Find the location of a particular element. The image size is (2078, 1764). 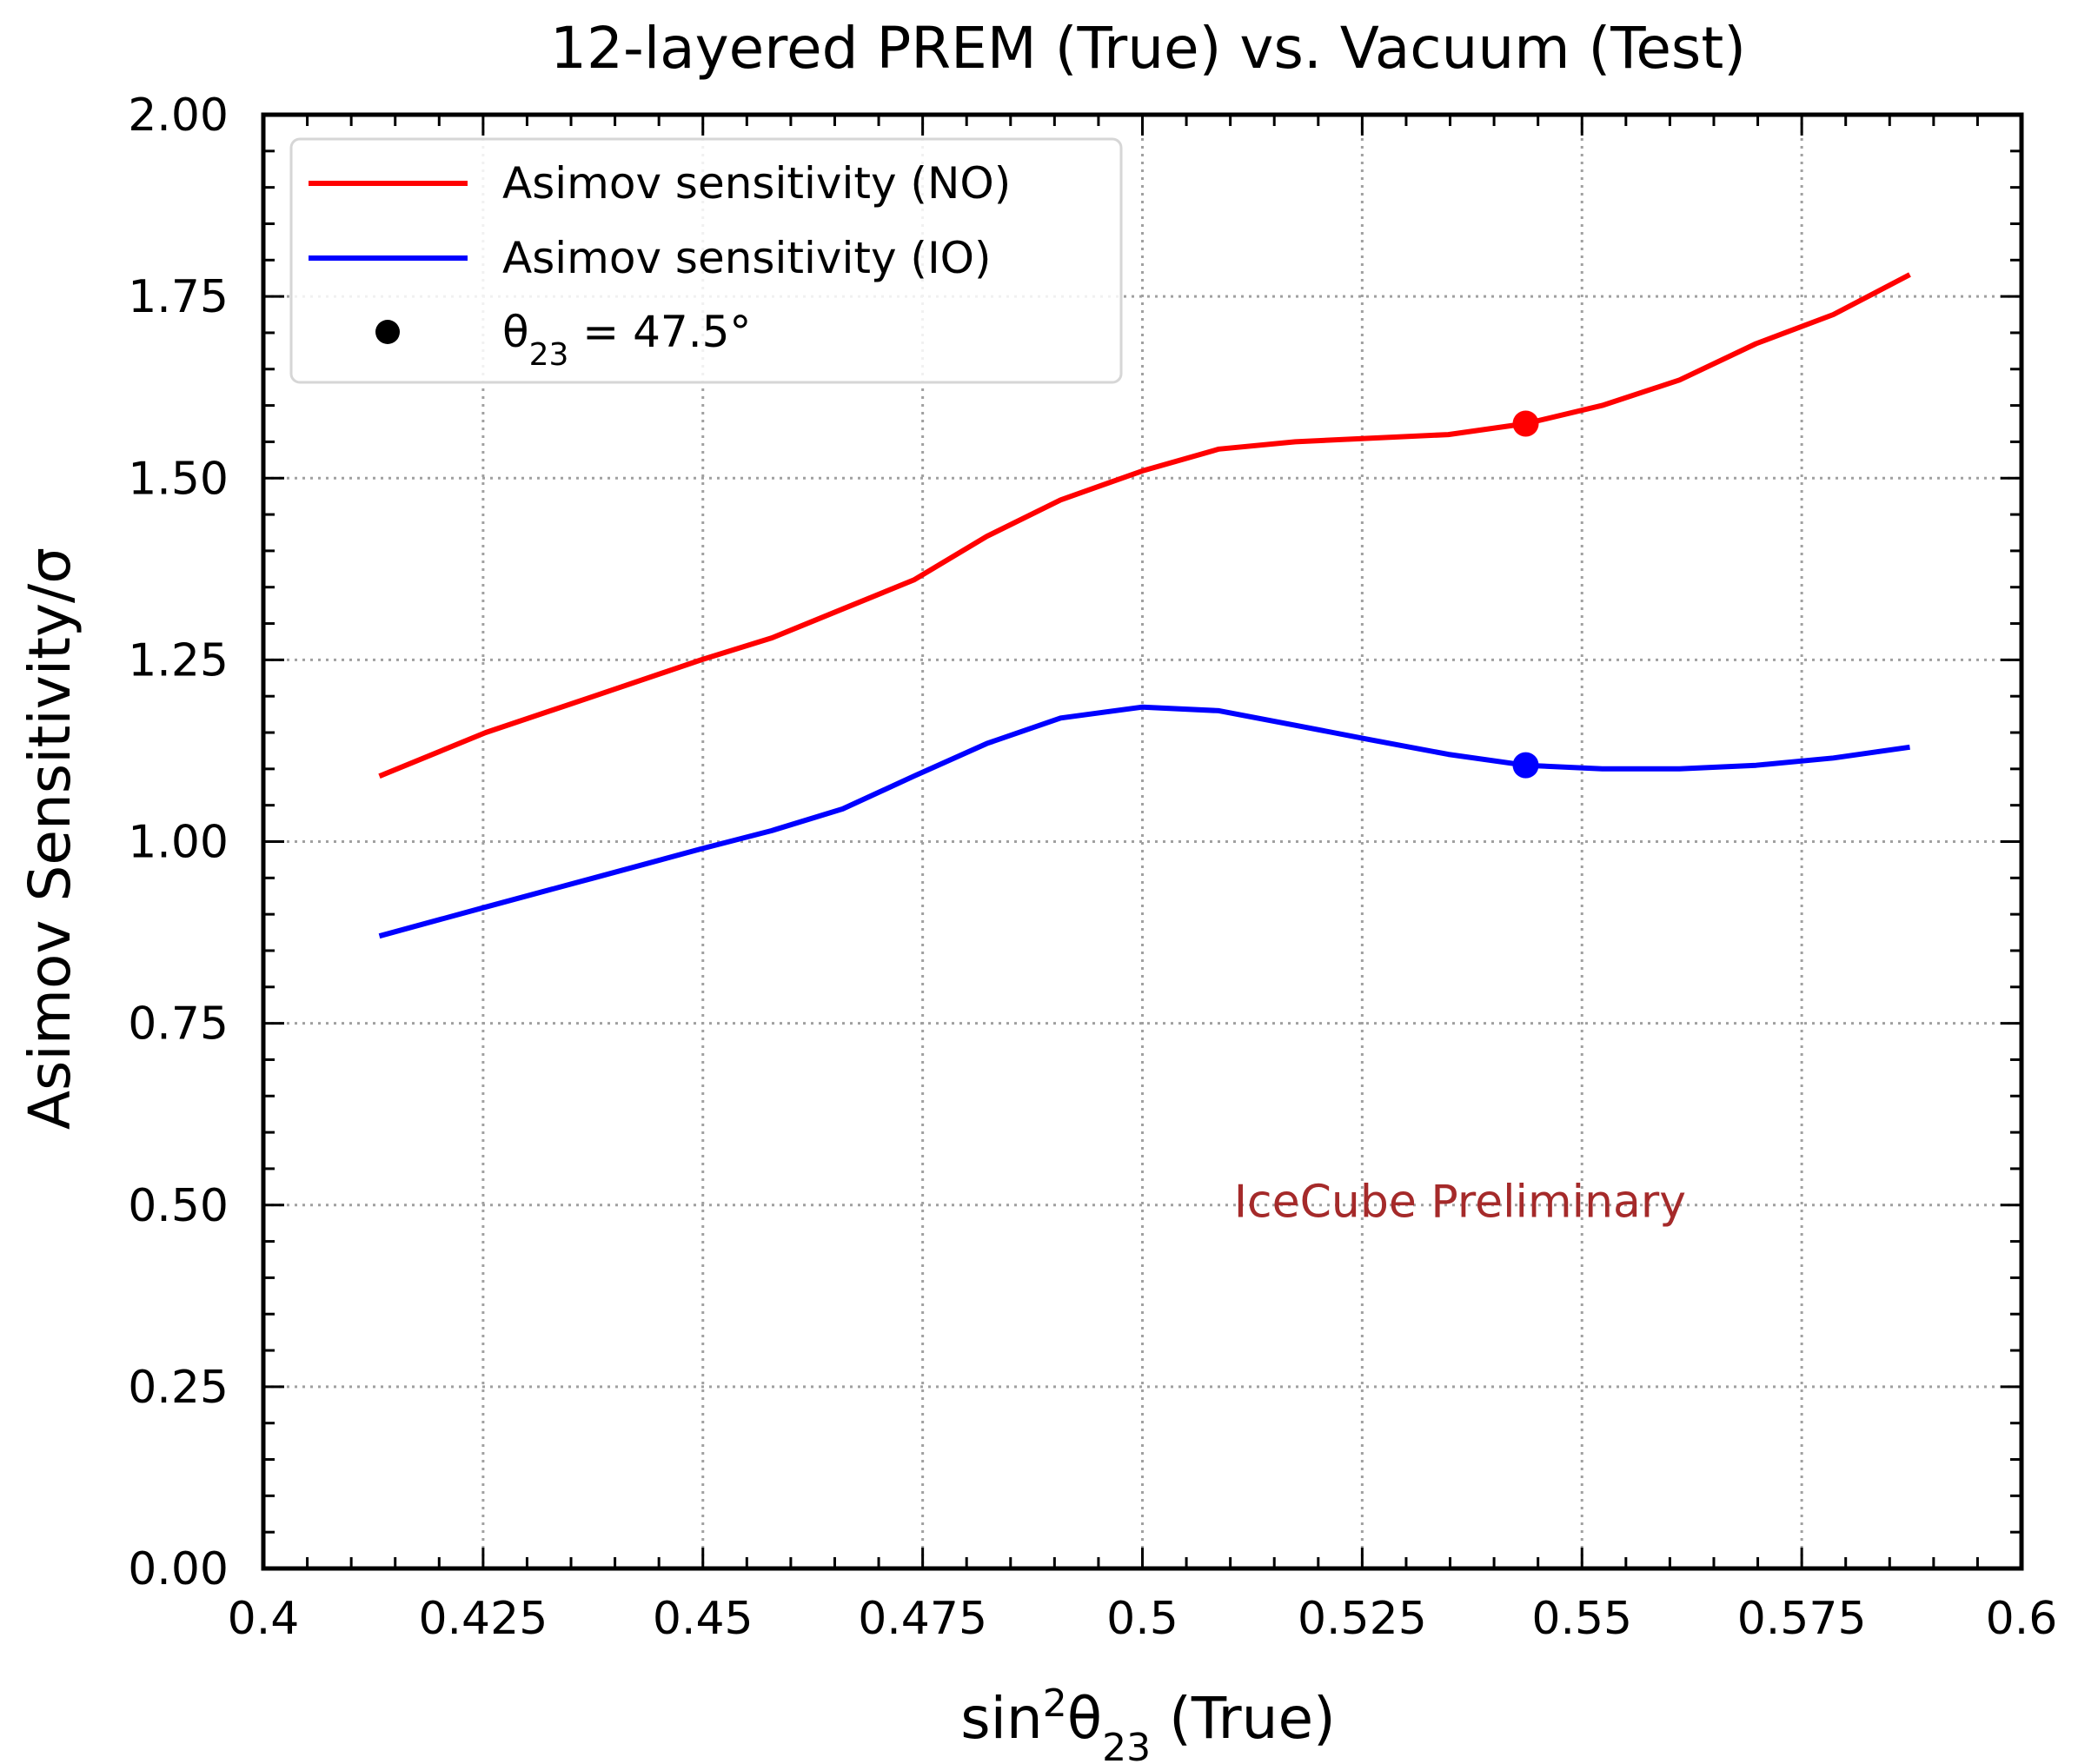

x-tick-label: 0.475 is located at coordinates (922, 1619).